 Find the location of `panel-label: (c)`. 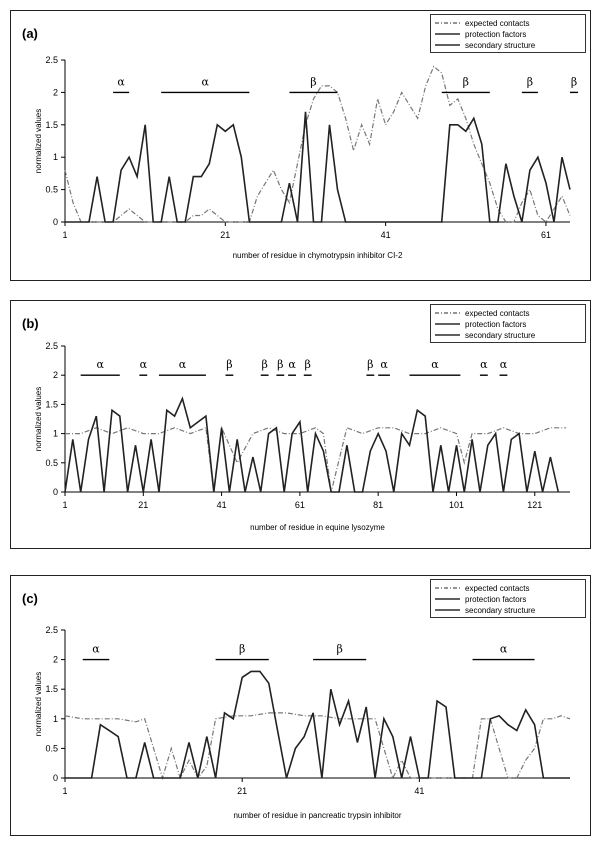

panel-label: (c) is located at coordinates (30, 598).